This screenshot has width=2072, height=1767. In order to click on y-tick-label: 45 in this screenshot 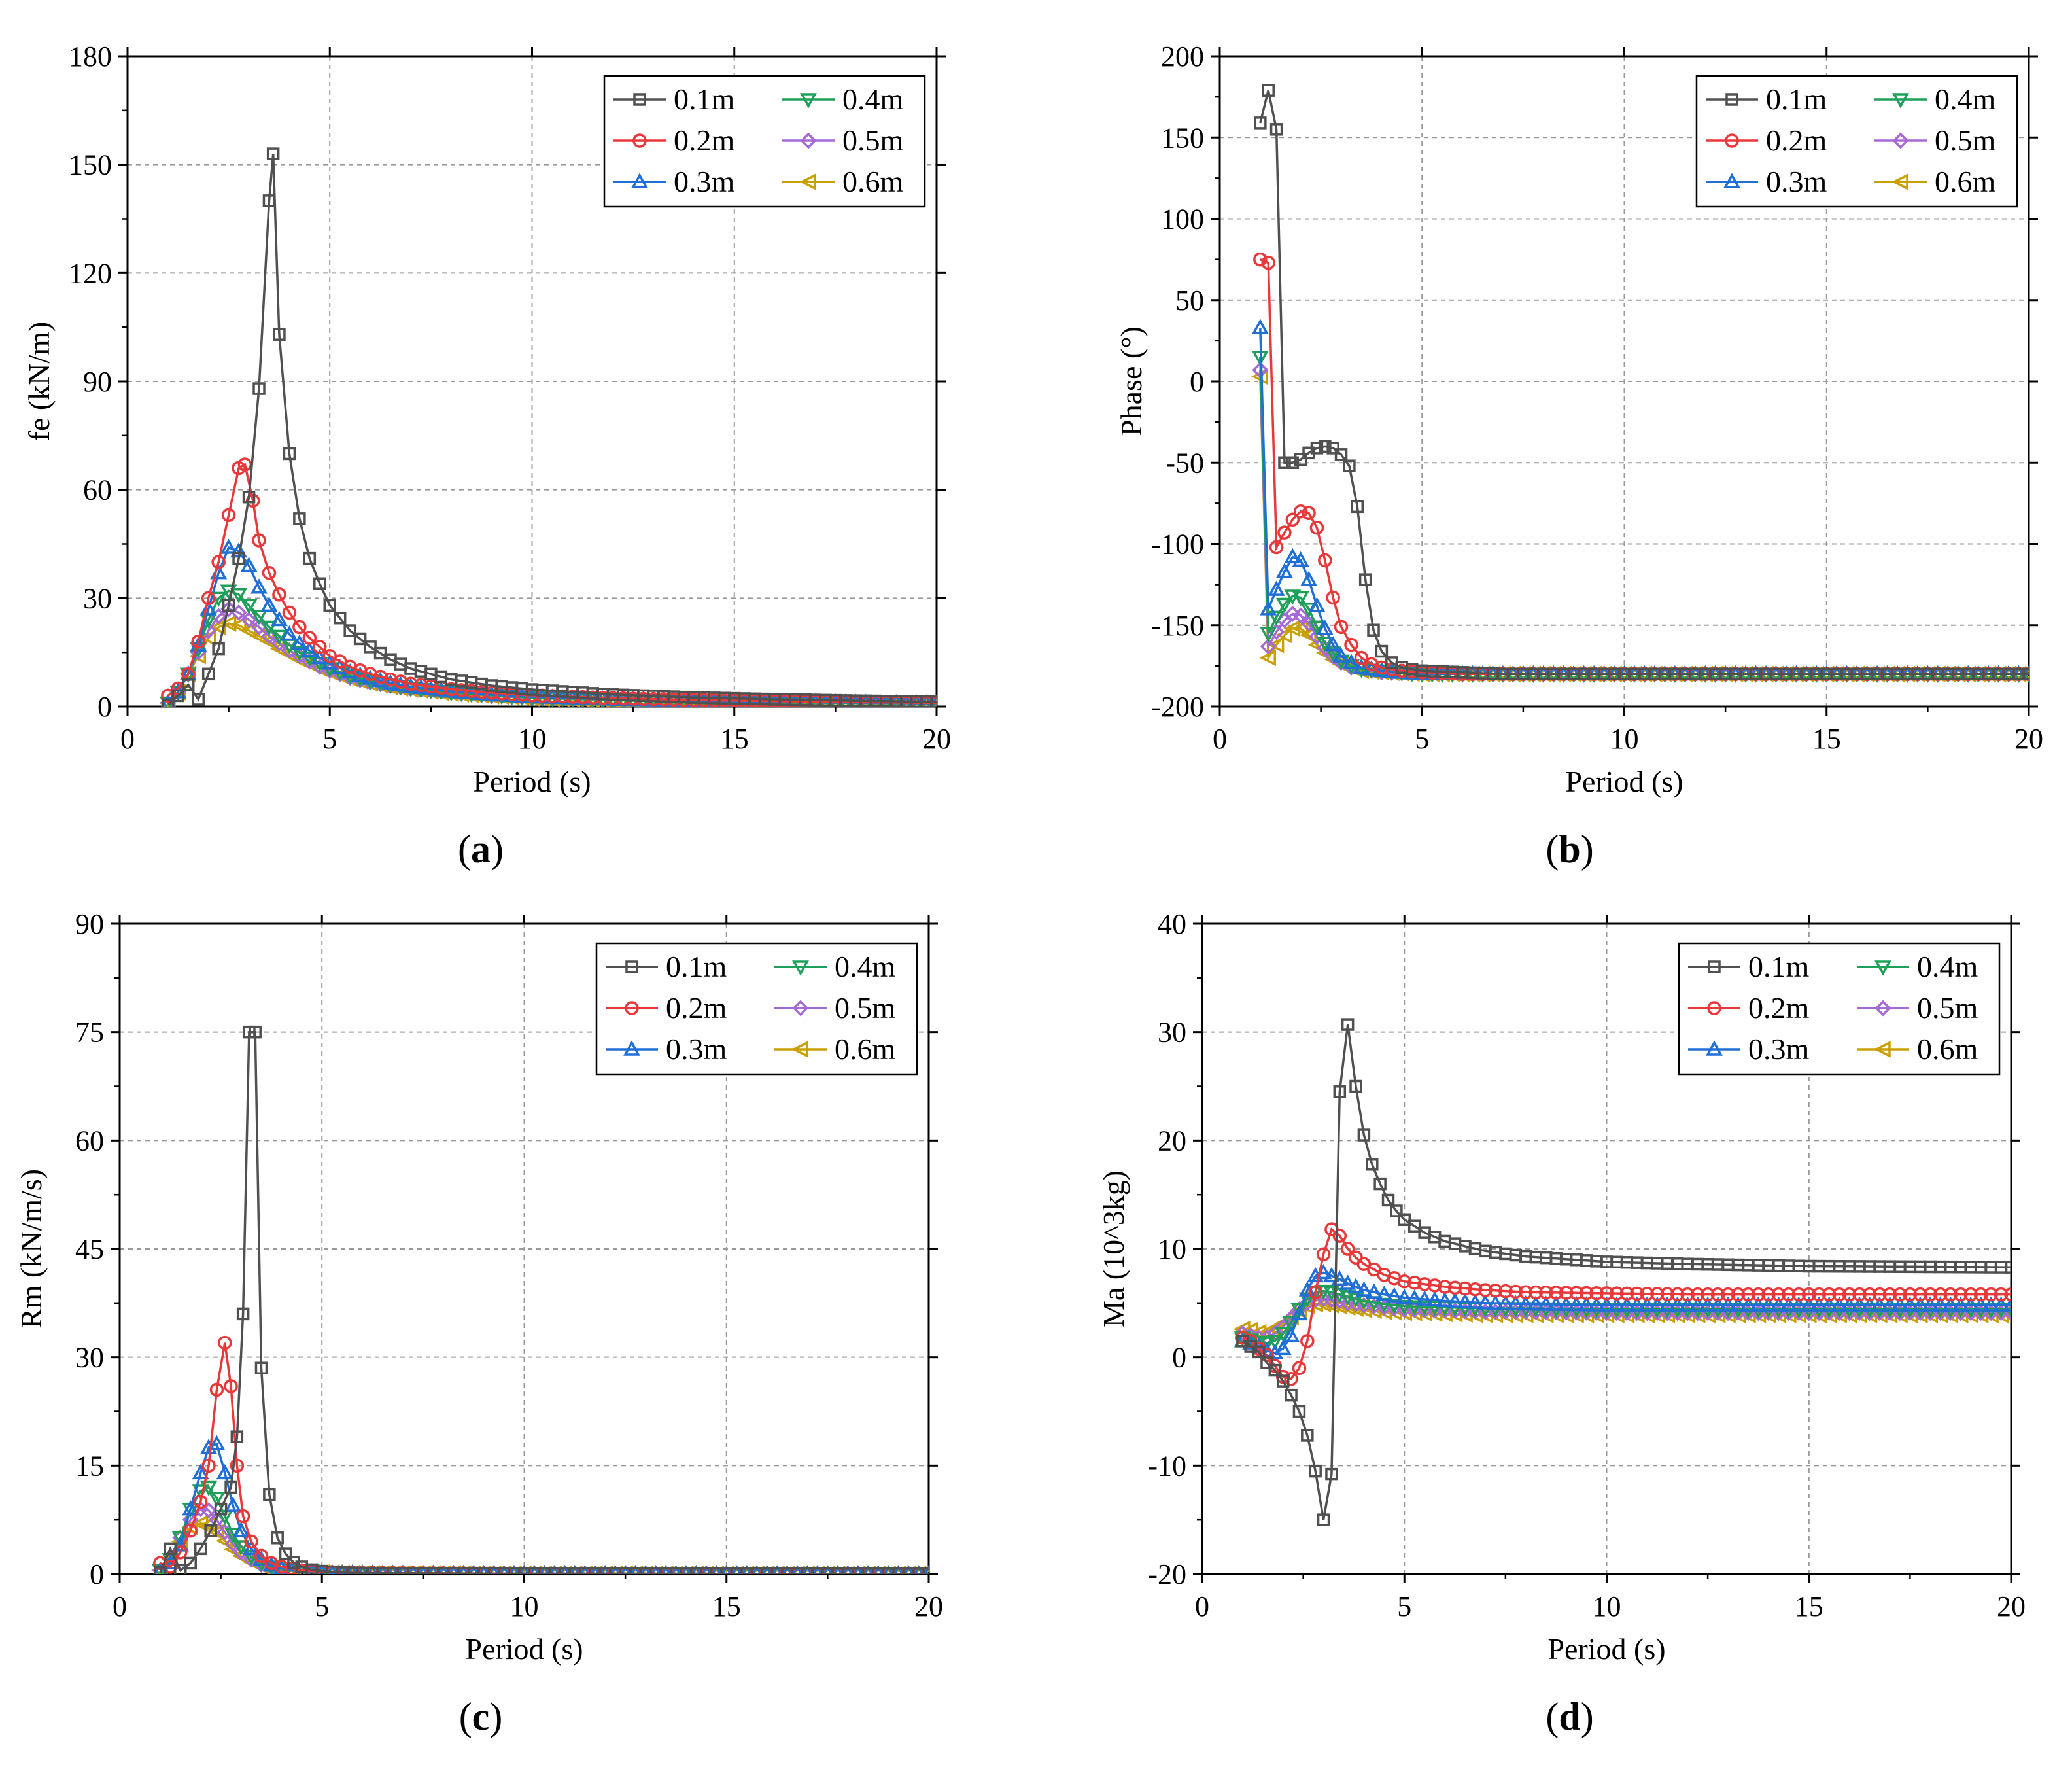, I will do `click(90, 1249)`.